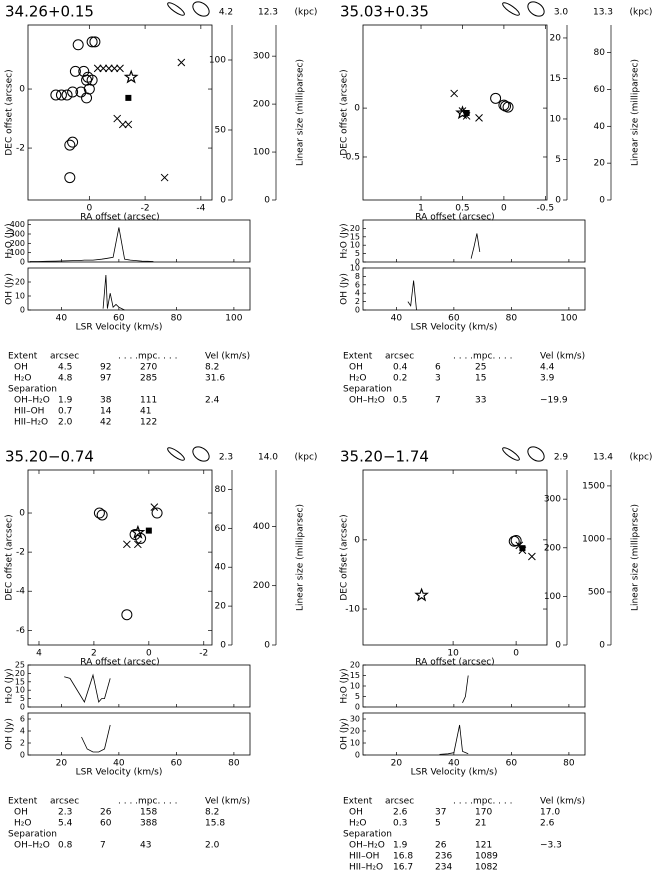 This screenshot has width=669, height=890. I want to click on table-cell: 2.6, so click(547, 824).